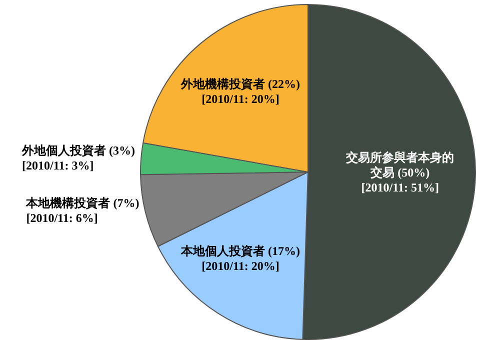 This screenshot has width=480, height=344. What do you see at coordinates (399, 165) in the screenshot?
I see `slice-label: 交易所参與者本身的交易 (50%)` at bounding box center [399, 165].